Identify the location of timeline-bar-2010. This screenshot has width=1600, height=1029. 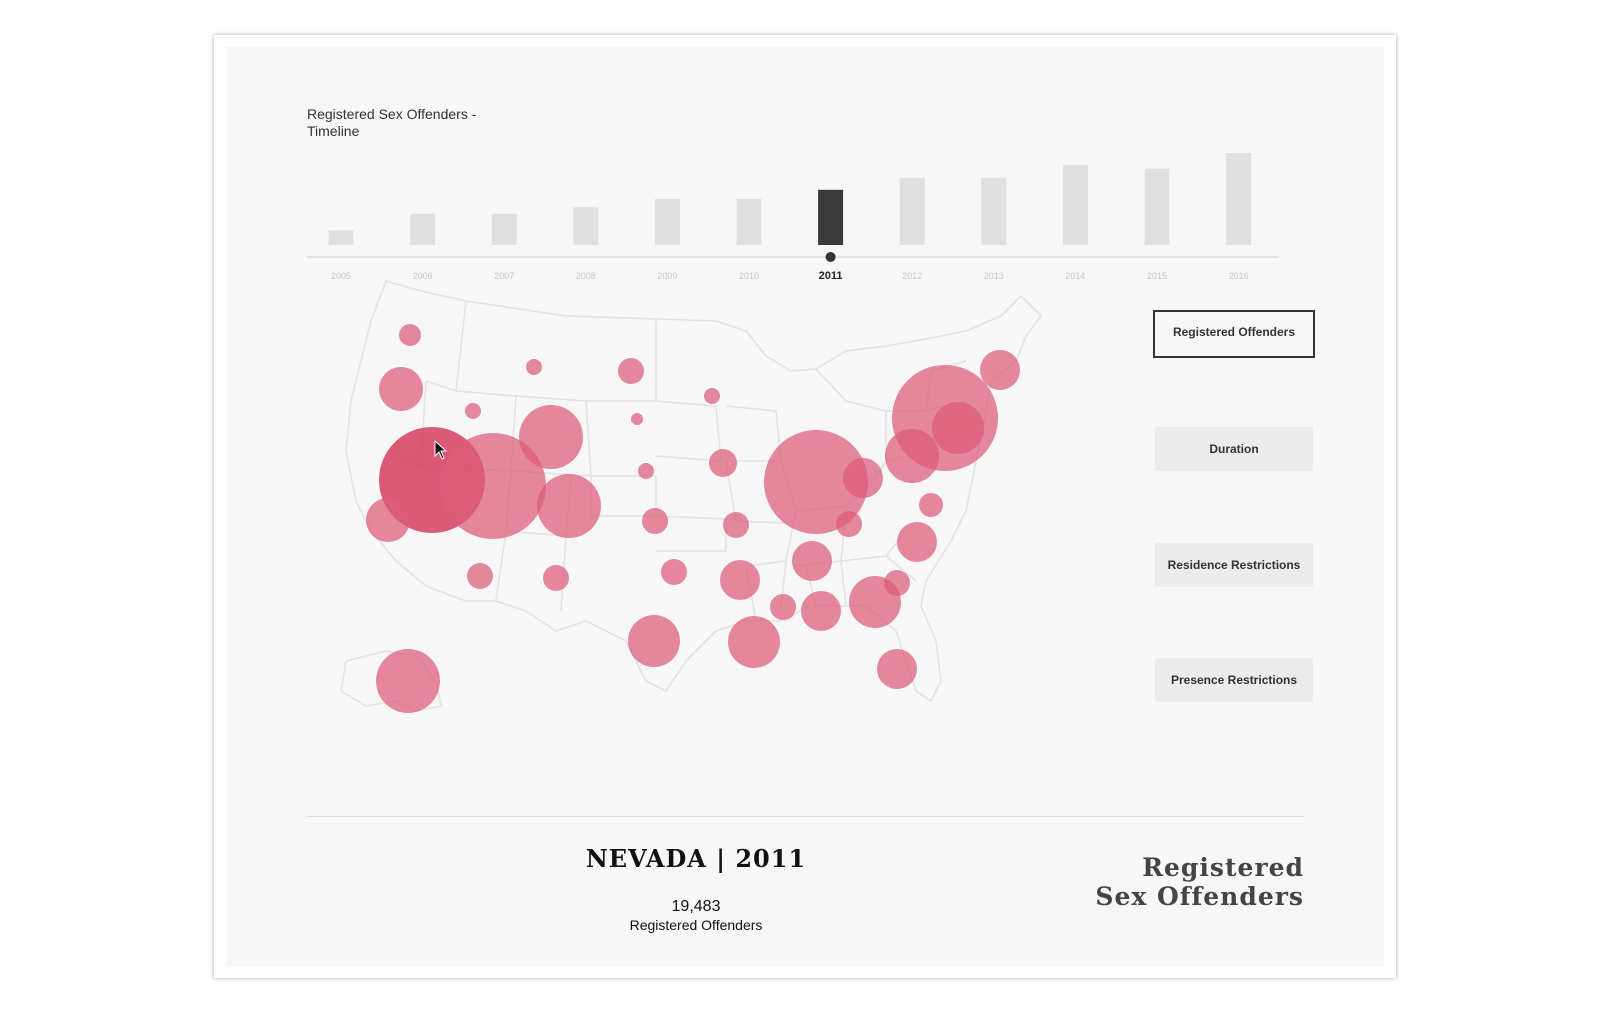
(749, 222).